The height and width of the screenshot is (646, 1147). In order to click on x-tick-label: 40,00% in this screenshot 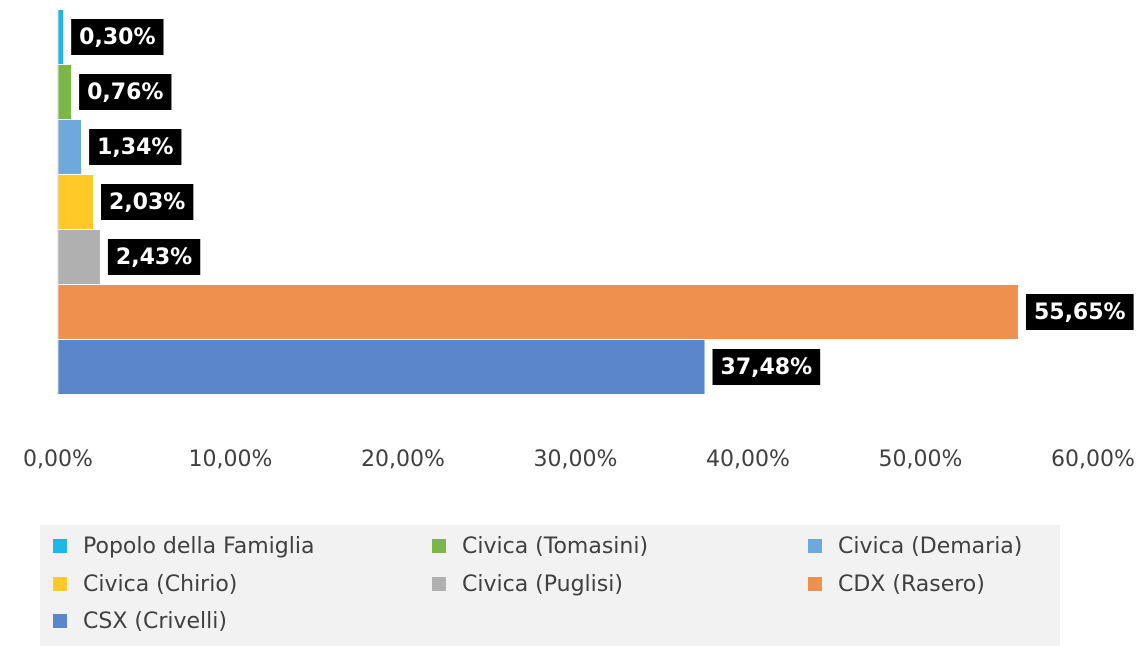, I will do `click(748, 459)`.